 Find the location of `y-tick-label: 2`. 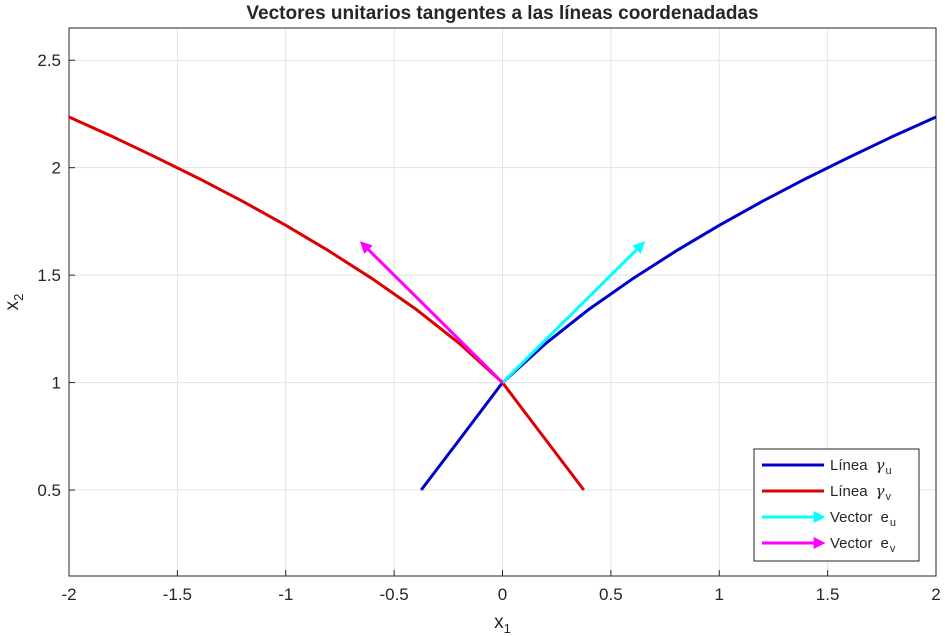

y-tick-label: 2 is located at coordinates (56, 168).